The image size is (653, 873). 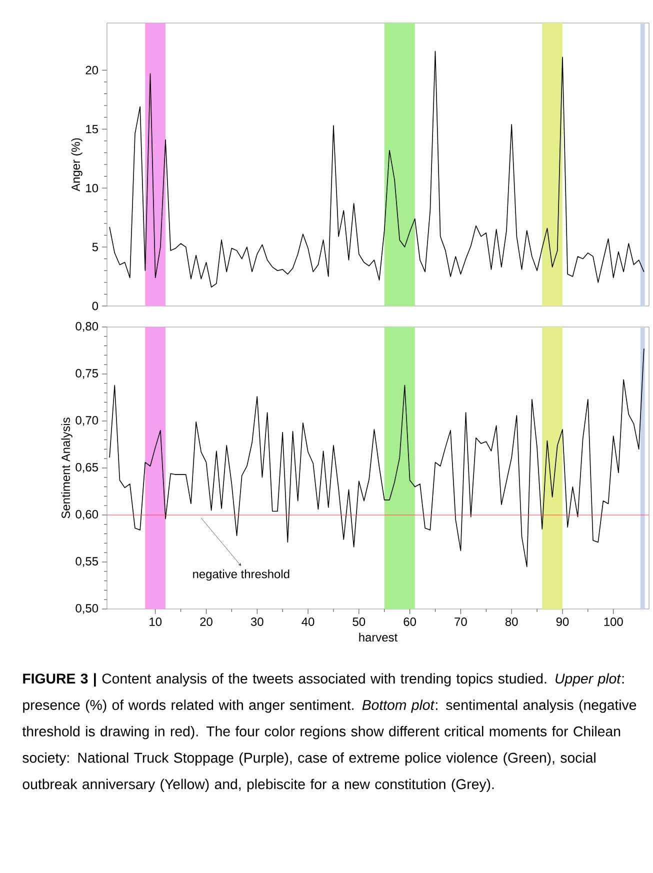 What do you see at coordinates (241, 575) in the screenshot?
I see `annotation: negative threshold` at bounding box center [241, 575].